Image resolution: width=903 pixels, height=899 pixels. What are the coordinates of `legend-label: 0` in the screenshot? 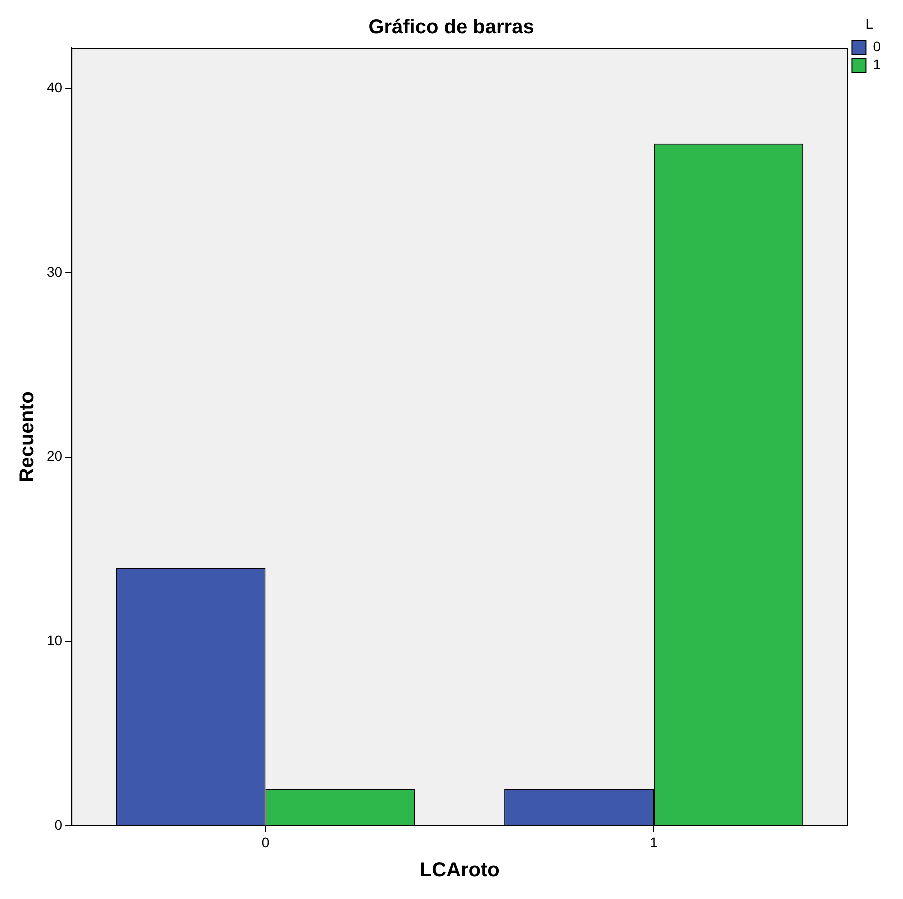 It's located at (877, 46).